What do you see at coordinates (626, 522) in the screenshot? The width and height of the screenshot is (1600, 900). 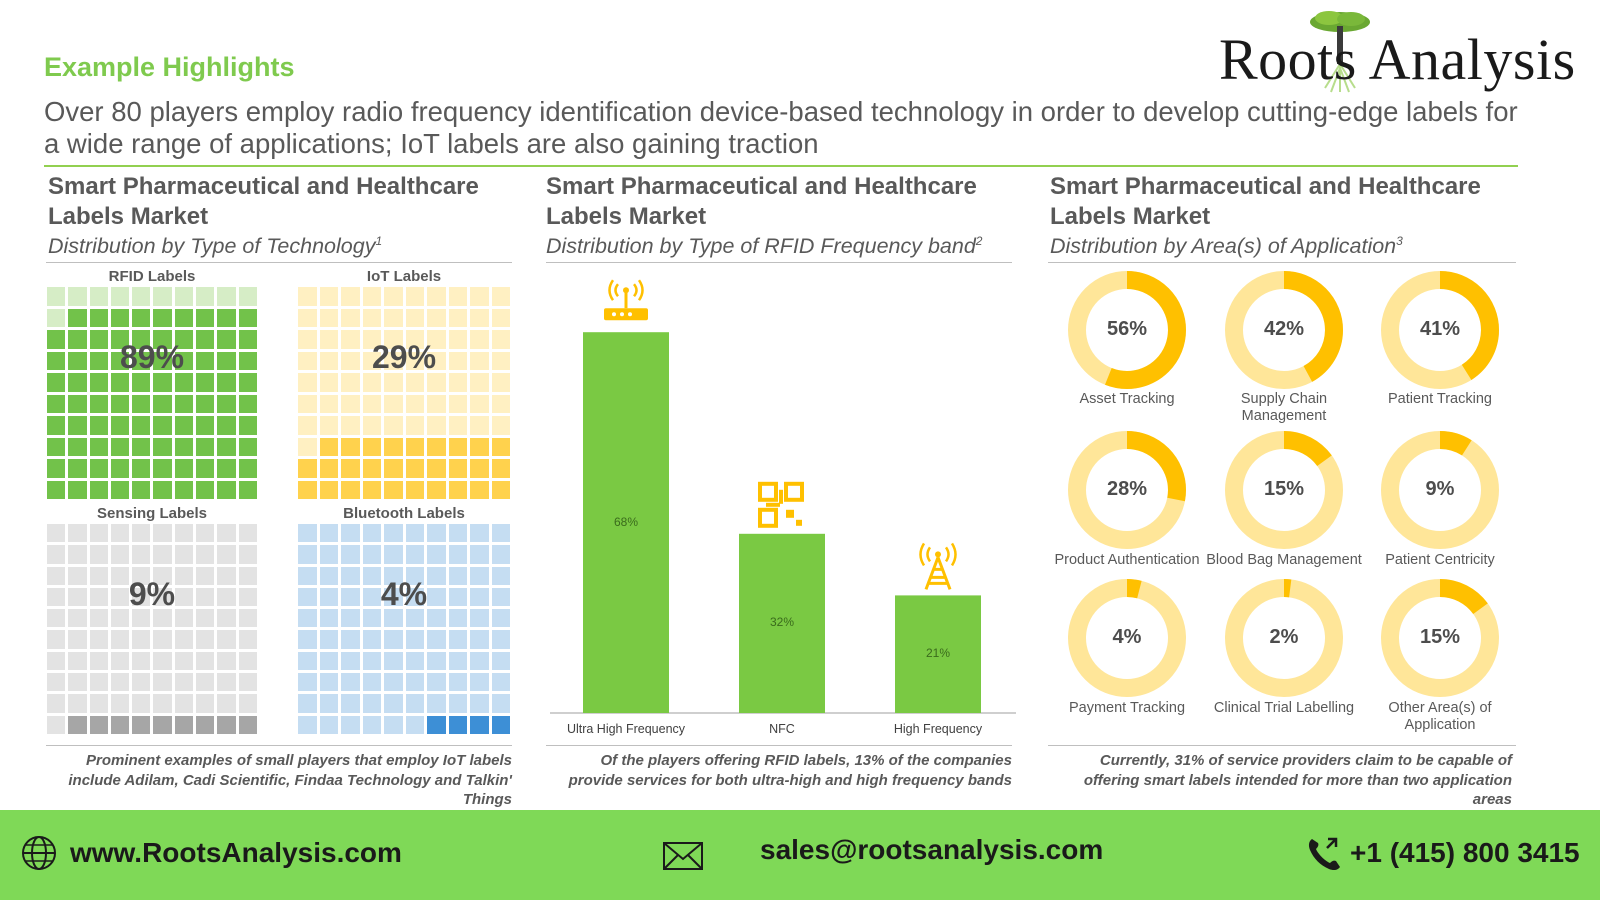 I see `bar-ultra-high-frequency` at bounding box center [626, 522].